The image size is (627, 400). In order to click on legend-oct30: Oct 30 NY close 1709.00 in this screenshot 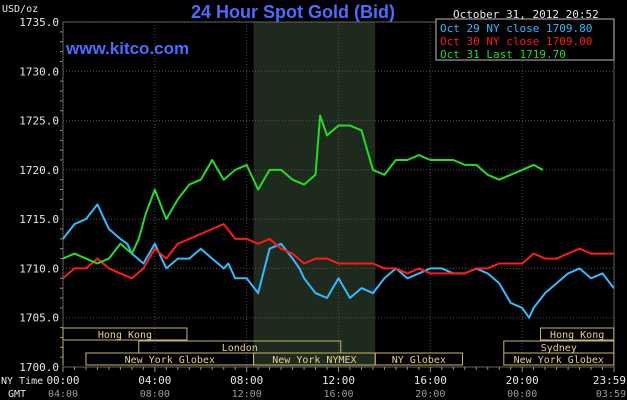, I will do `click(516, 41)`.